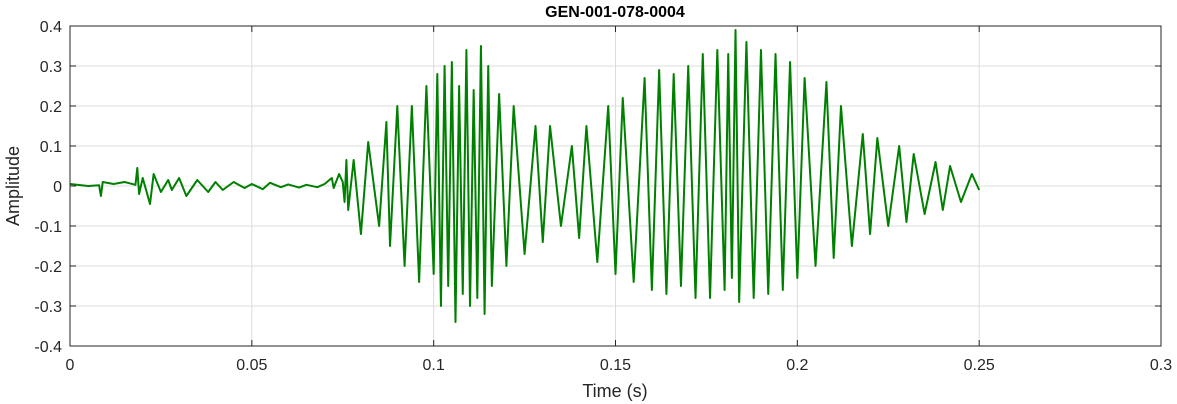 Image resolution: width=1177 pixels, height=404 pixels. Describe the element at coordinates (615, 365) in the screenshot. I see `x-tick-label: 0.15` at that location.